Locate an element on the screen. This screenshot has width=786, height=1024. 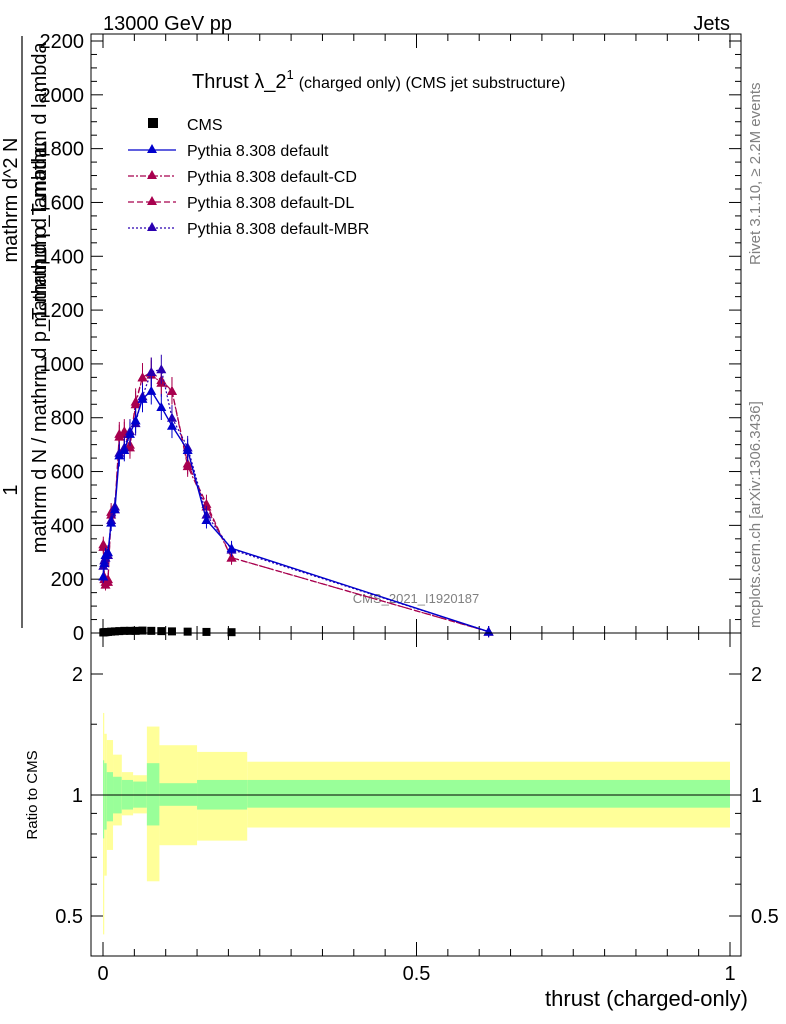
ratio-y-tick-label: 0.5 is located at coordinates (69, 917).